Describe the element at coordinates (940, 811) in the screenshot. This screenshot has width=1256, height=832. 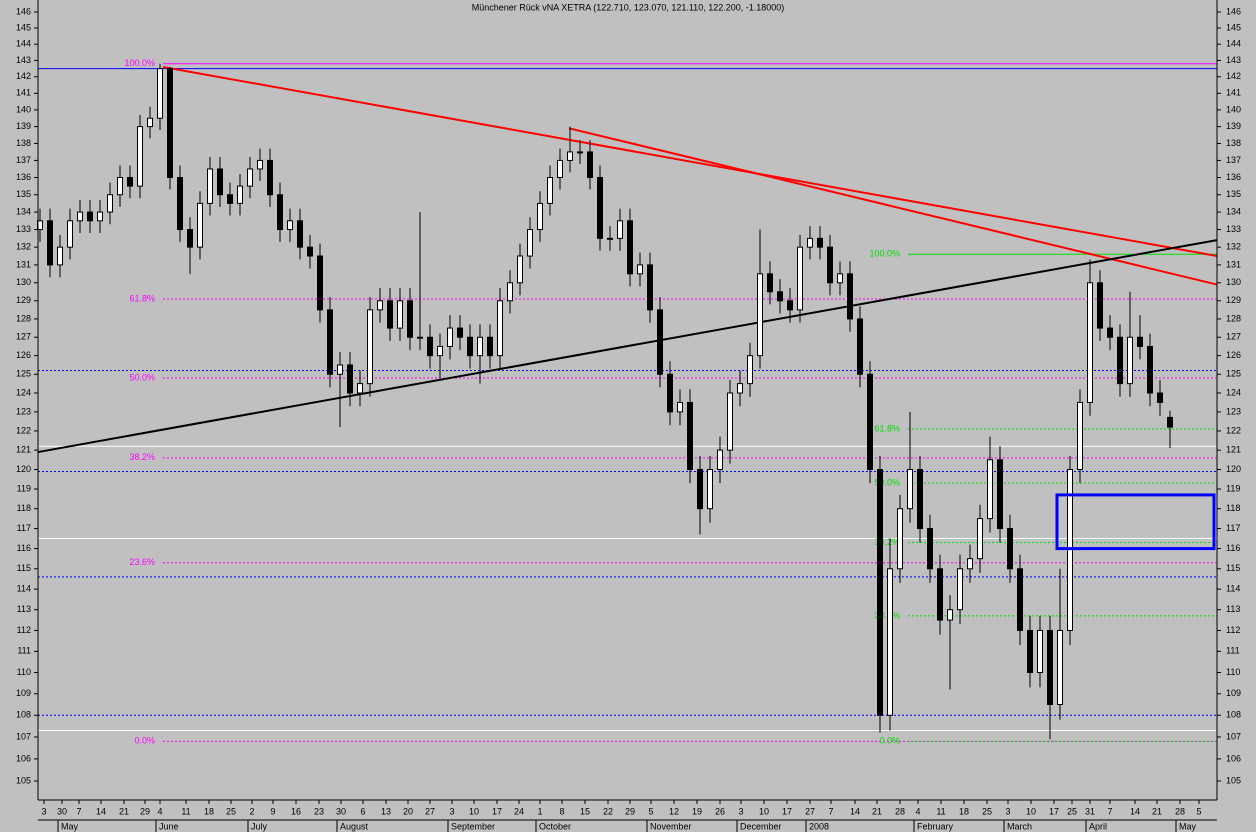
I see `x-tick-label: 11` at that location.